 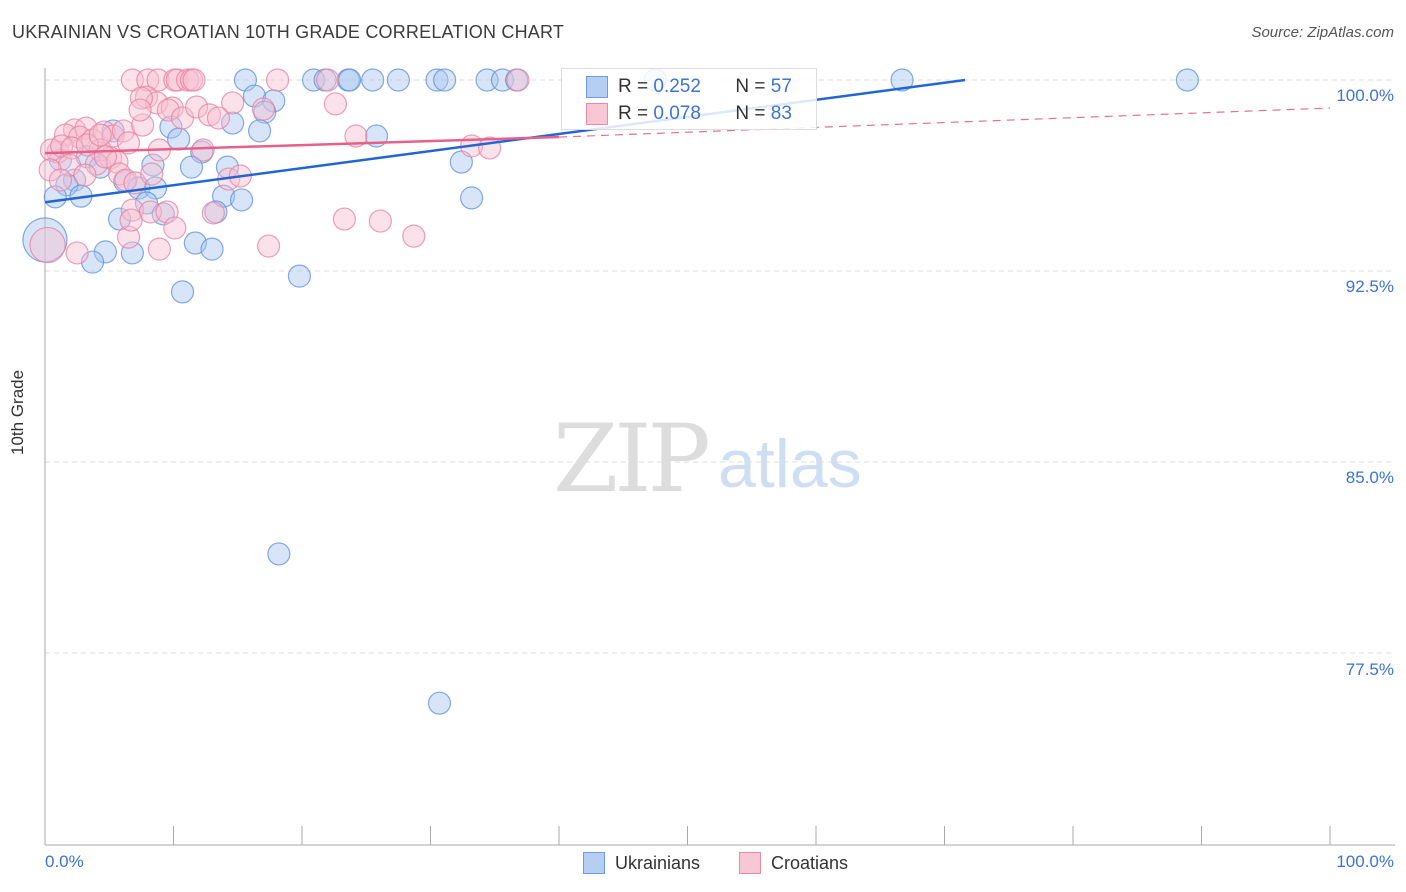 What do you see at coordinates (632, 459) in the screenshot?
I see `watermark-zip: ZIP` at bounding box center [632, 459].